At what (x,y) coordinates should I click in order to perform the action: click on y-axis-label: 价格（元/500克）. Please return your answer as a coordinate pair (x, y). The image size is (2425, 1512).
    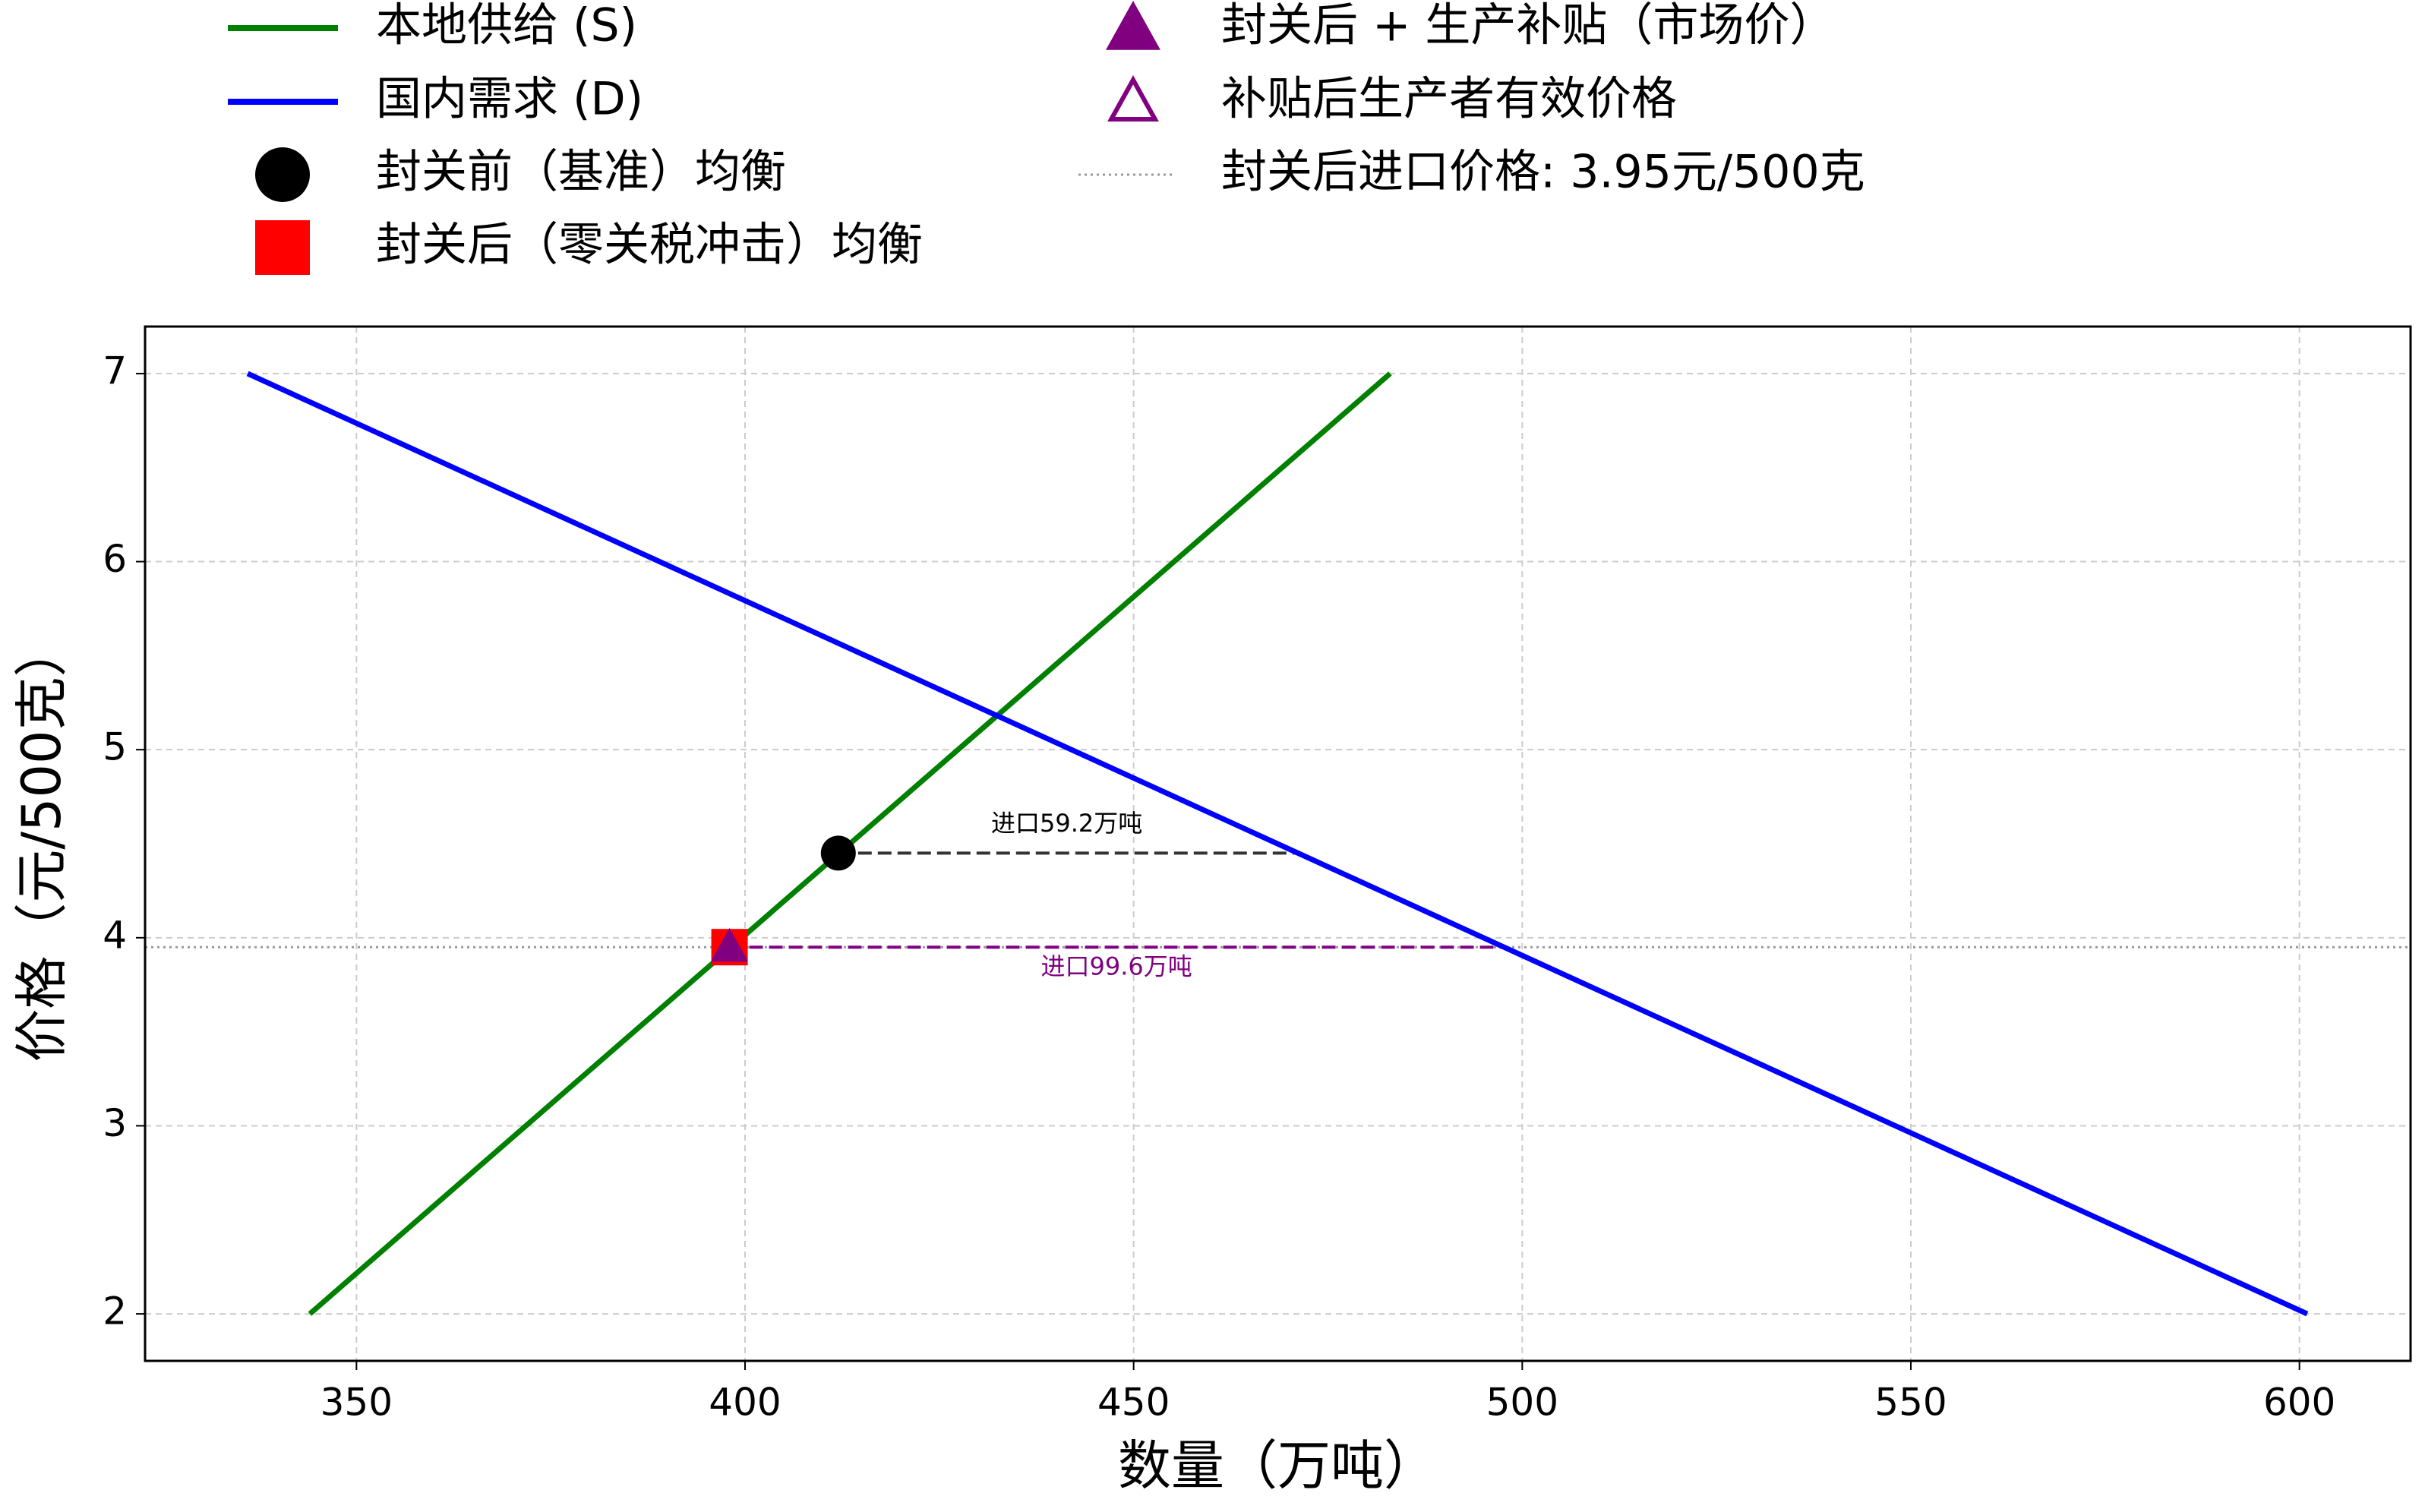
    Looking at the image, I should click on (42, 842).